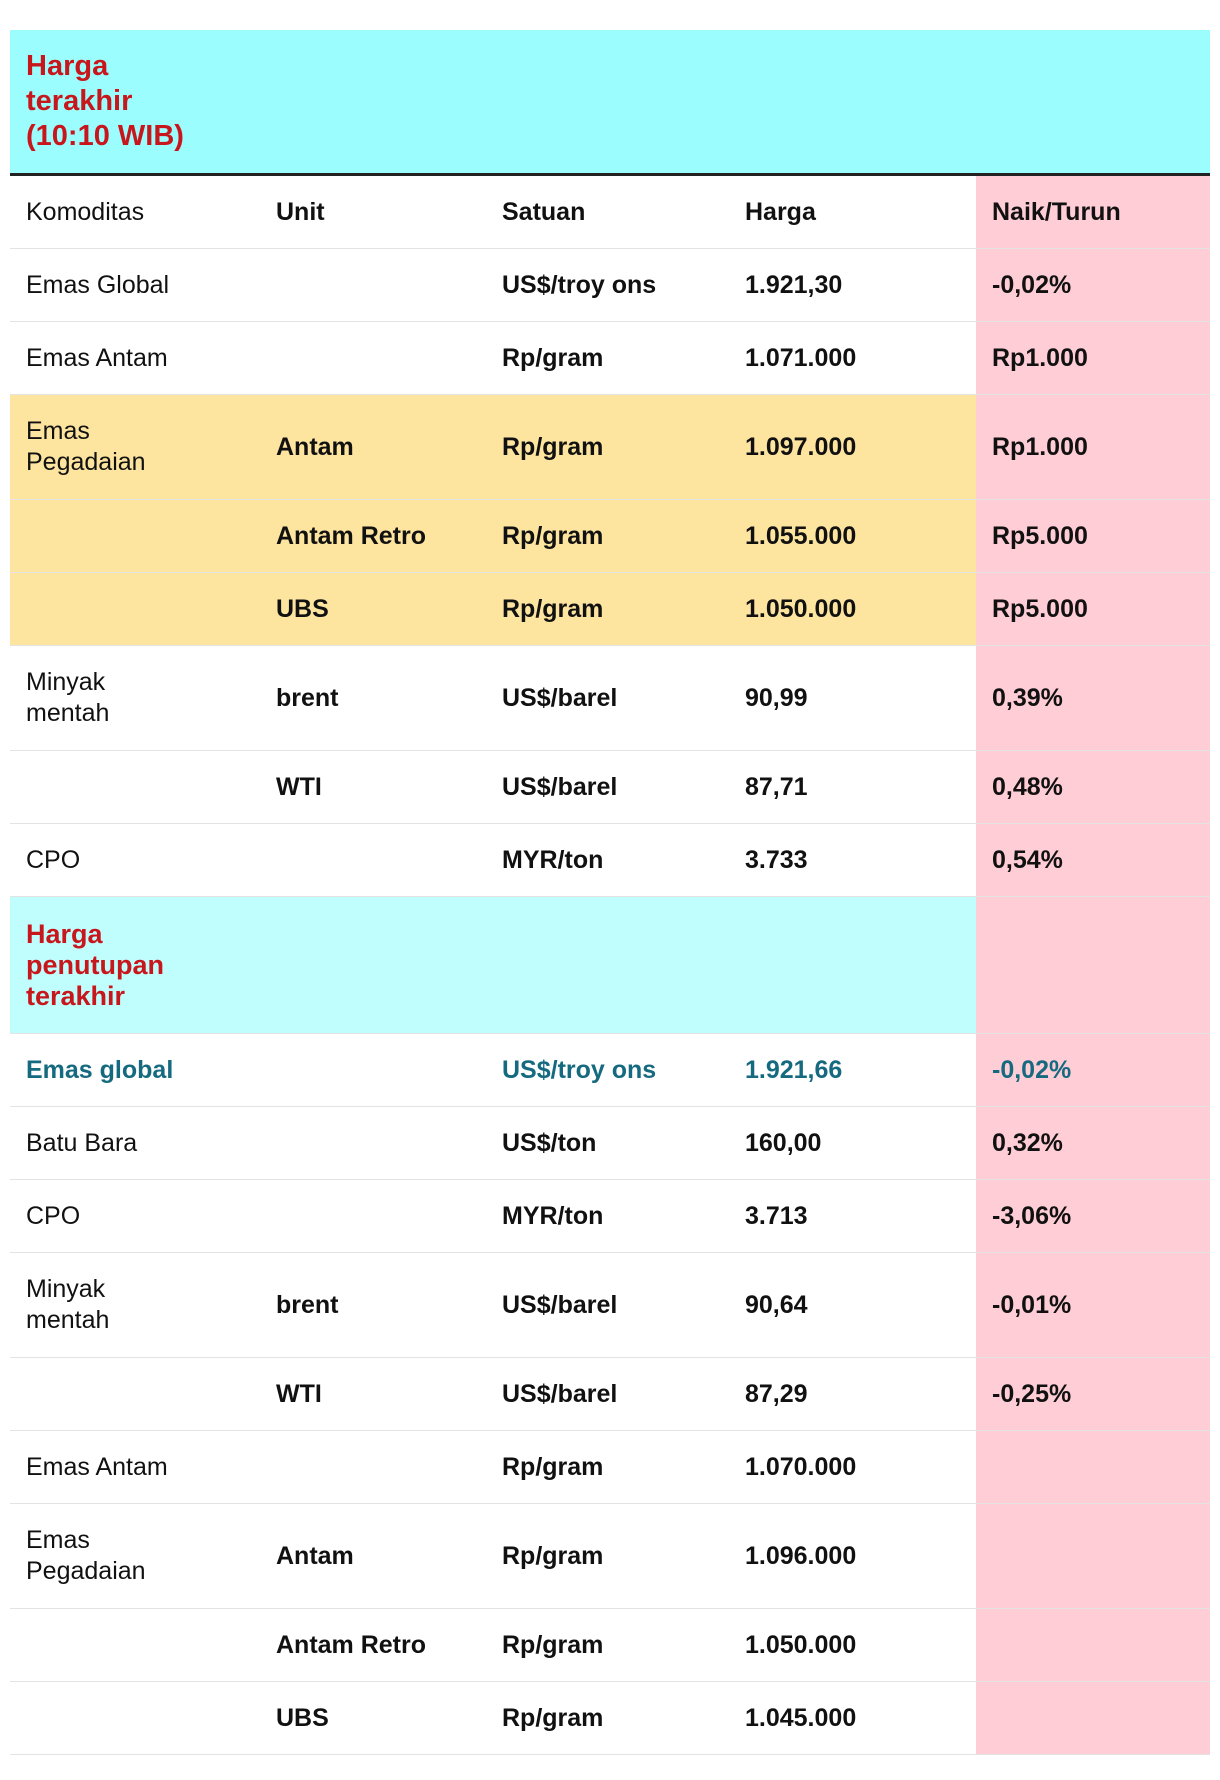 This screenshot has width=1220, height=1780. Describe the element at coordinates (373, 211) in the screenshot. I see `header-unit: Unit` at that location.